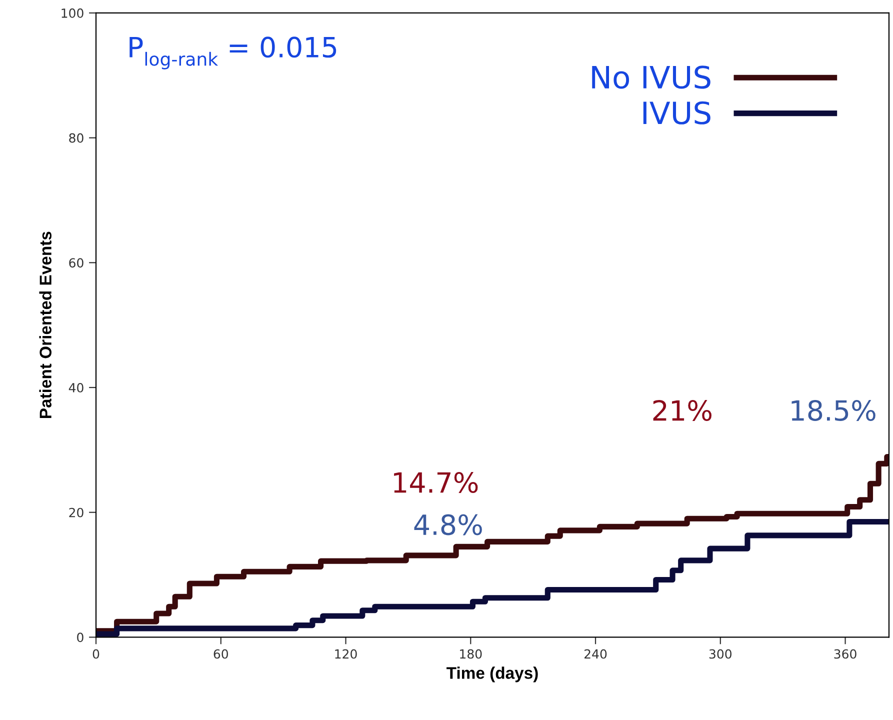 The width and height of the screenshot is (893, 720). What do you see at coordinates (595, 654) in the screenshot?
I see `x-tick-label: 240` at bounding box center [595, 654].